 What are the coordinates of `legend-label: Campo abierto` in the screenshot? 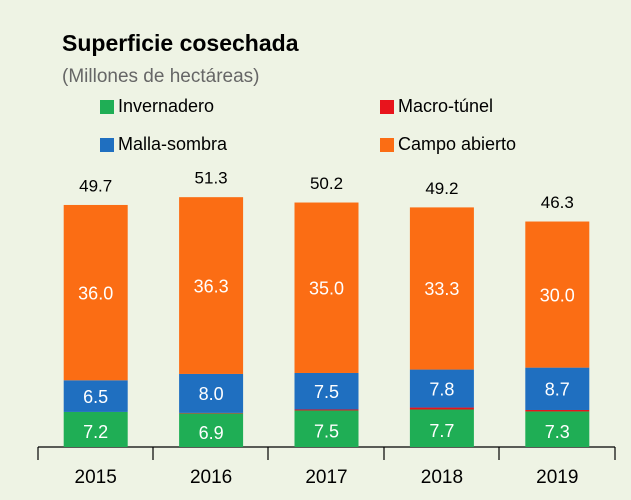 It's located at (457, 144).